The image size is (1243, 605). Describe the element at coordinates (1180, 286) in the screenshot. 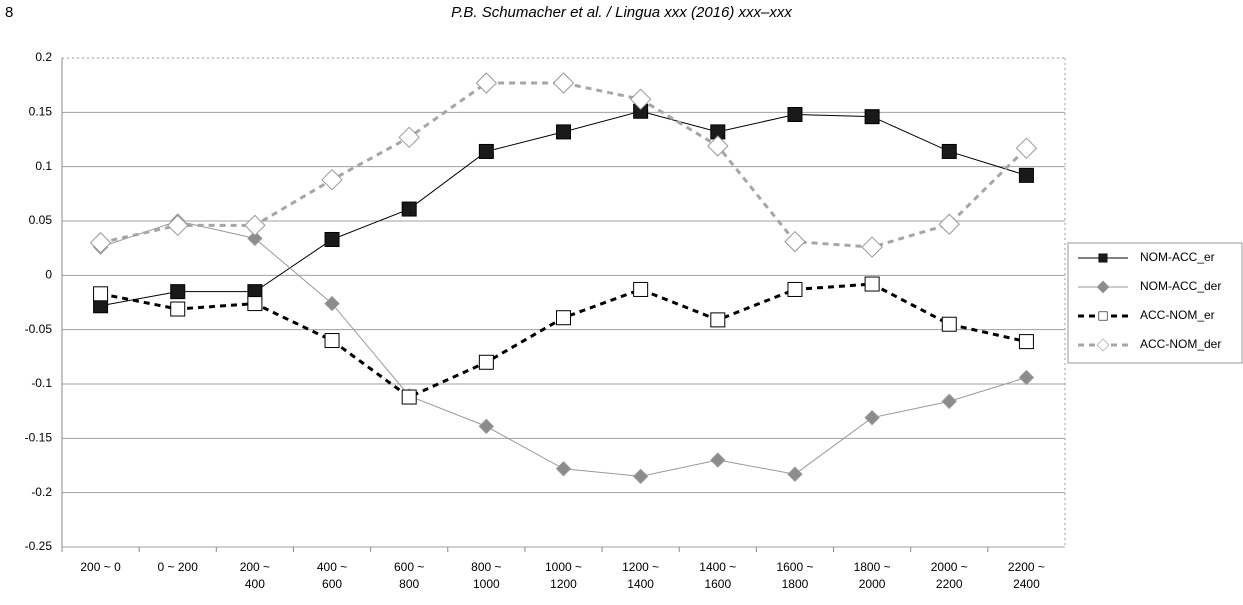

I see `legend-label: NOM-ACC_der` at that location.